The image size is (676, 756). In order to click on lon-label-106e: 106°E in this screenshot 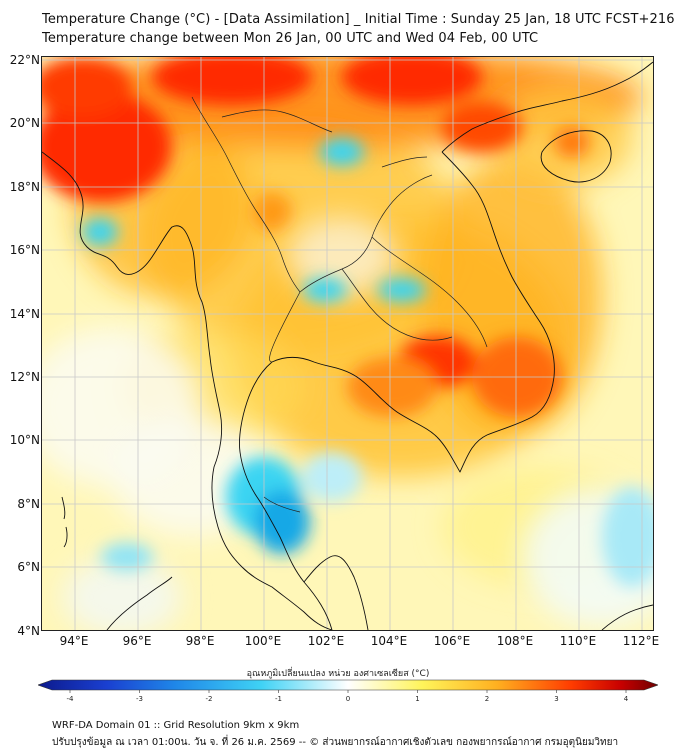, I will do `click(452, 641)`.